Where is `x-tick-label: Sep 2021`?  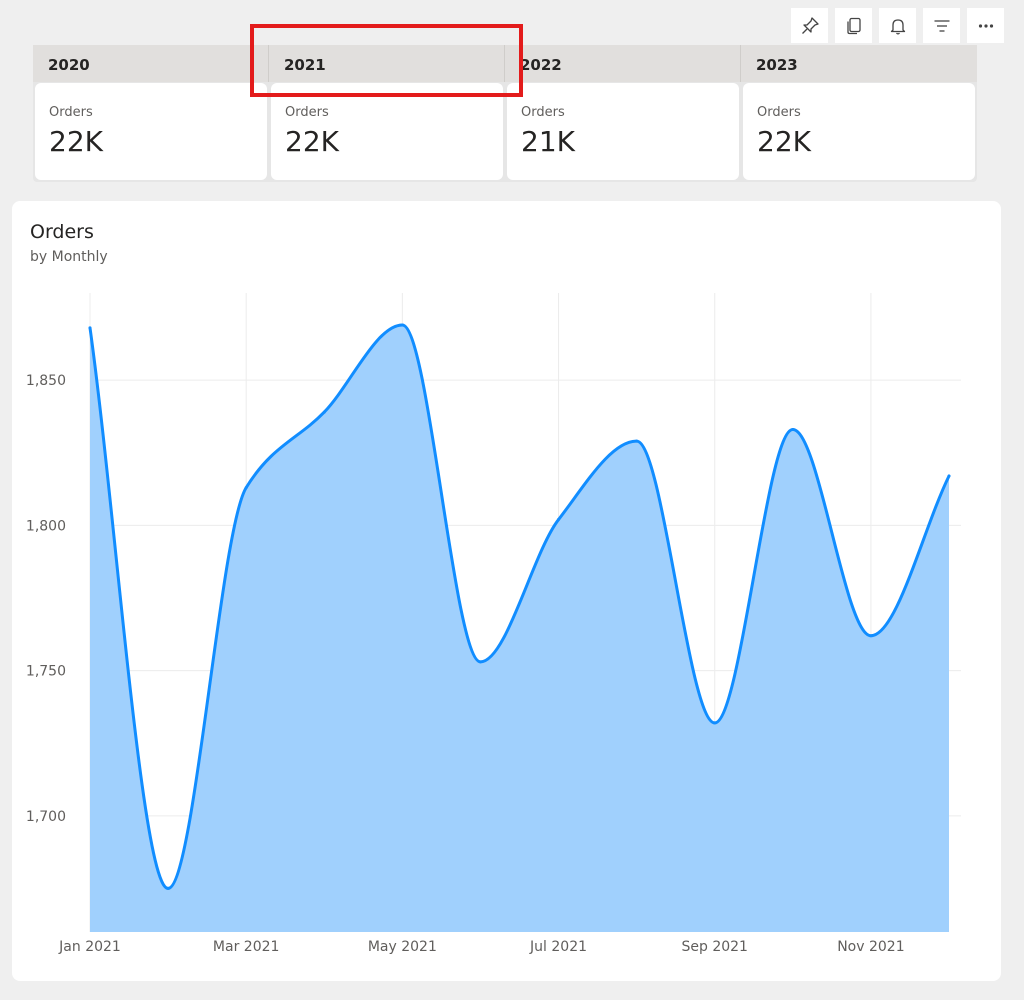 x-tick-label: Sep 2021 is located at coordinates (714, 947).